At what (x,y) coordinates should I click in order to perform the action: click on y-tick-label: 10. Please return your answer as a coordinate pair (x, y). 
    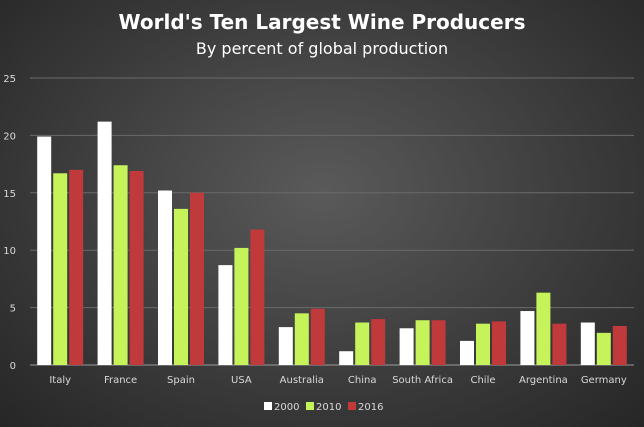
    Looking at the image, I should click on (9, 251).